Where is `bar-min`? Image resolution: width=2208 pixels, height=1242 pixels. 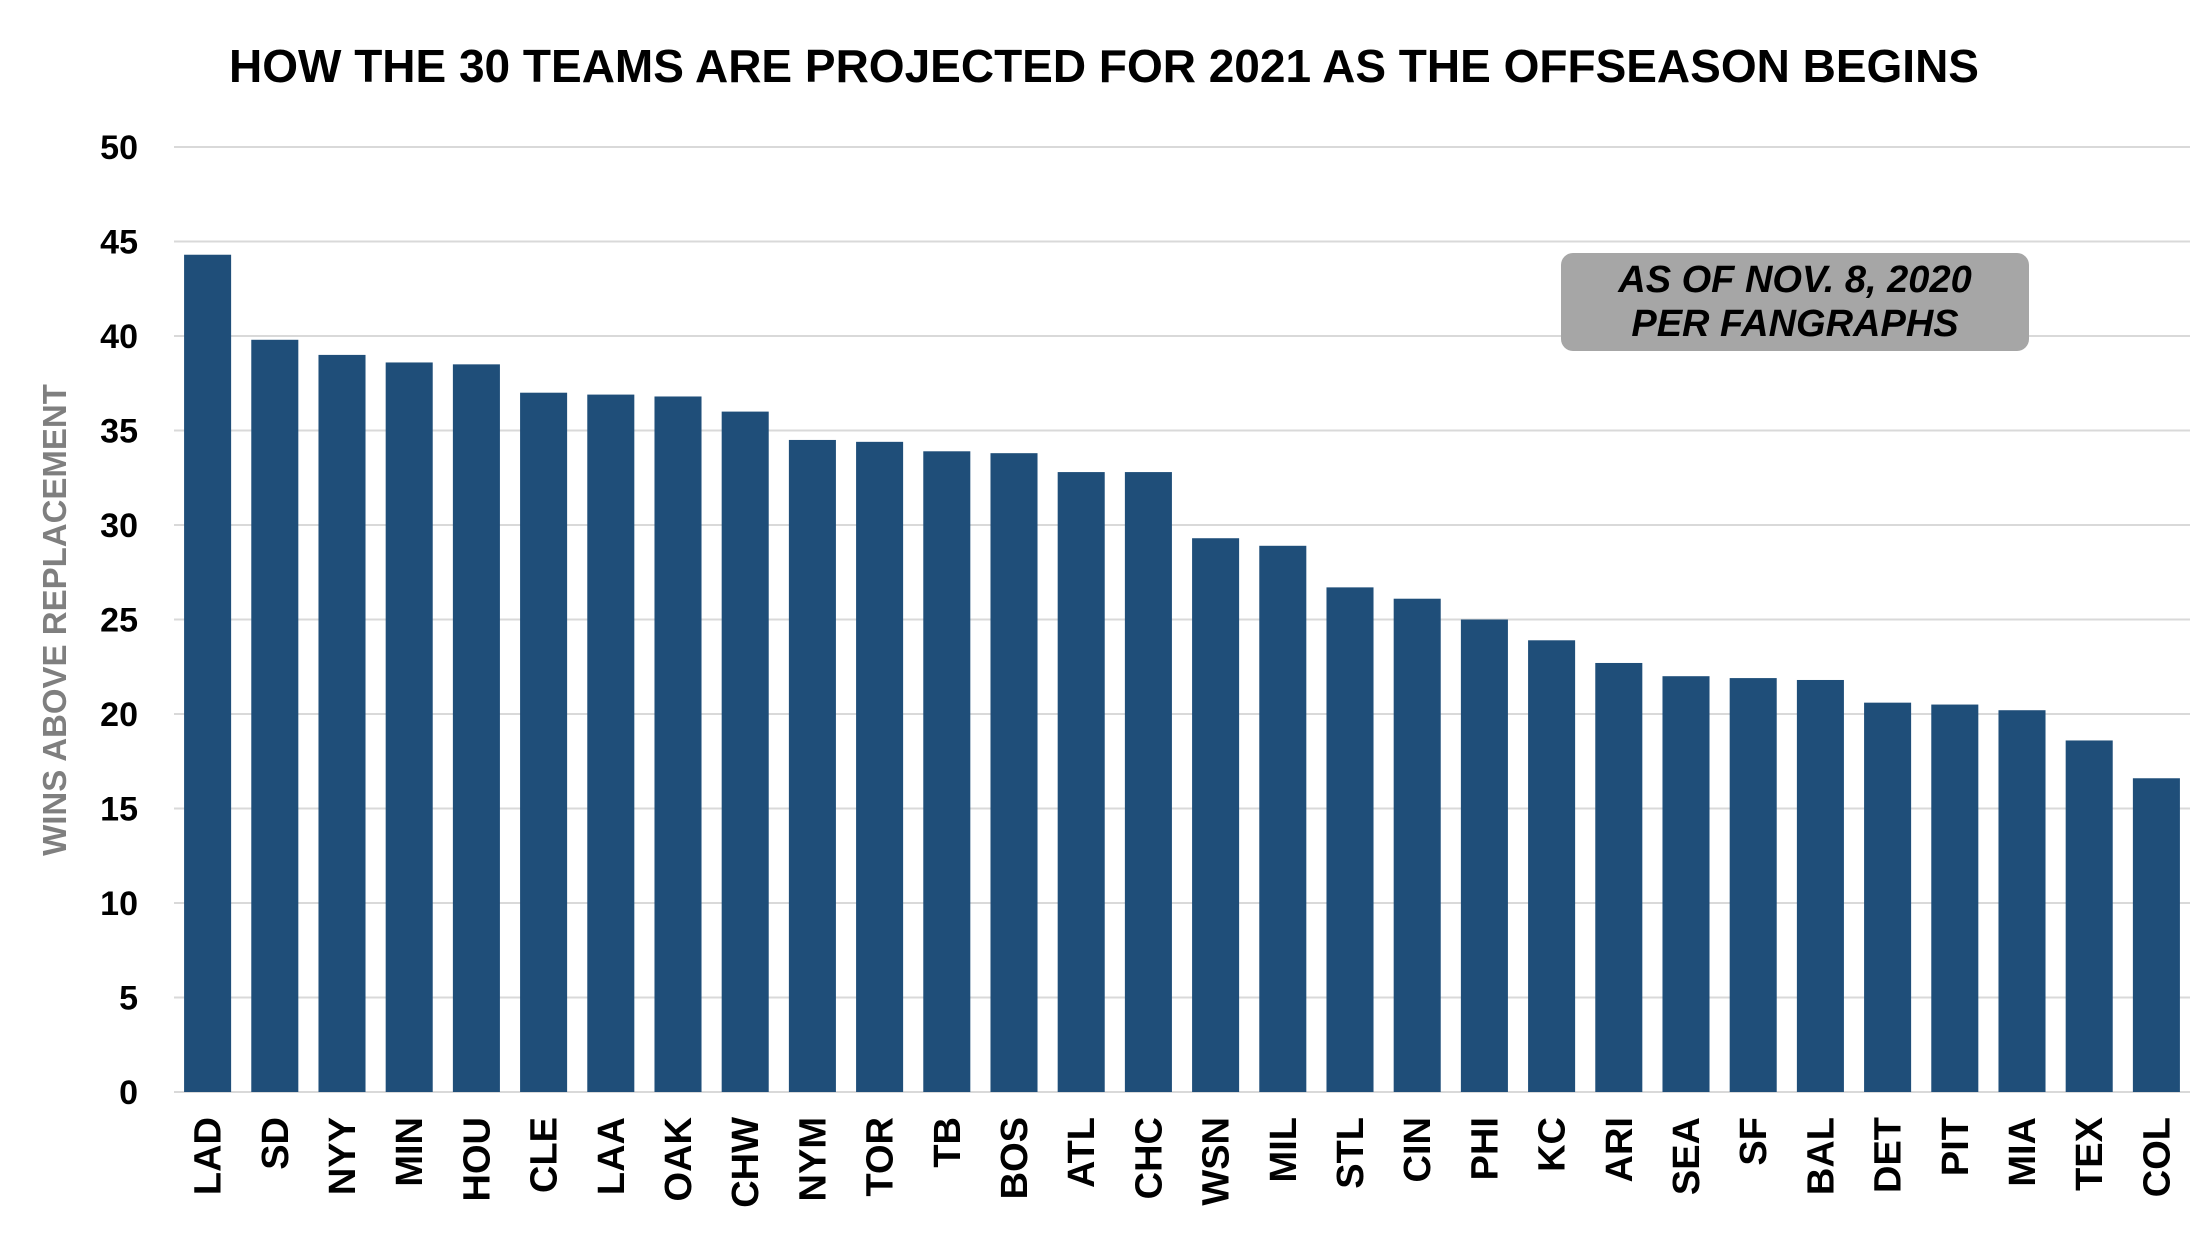
bar-min is located at coordinates (409, 727).